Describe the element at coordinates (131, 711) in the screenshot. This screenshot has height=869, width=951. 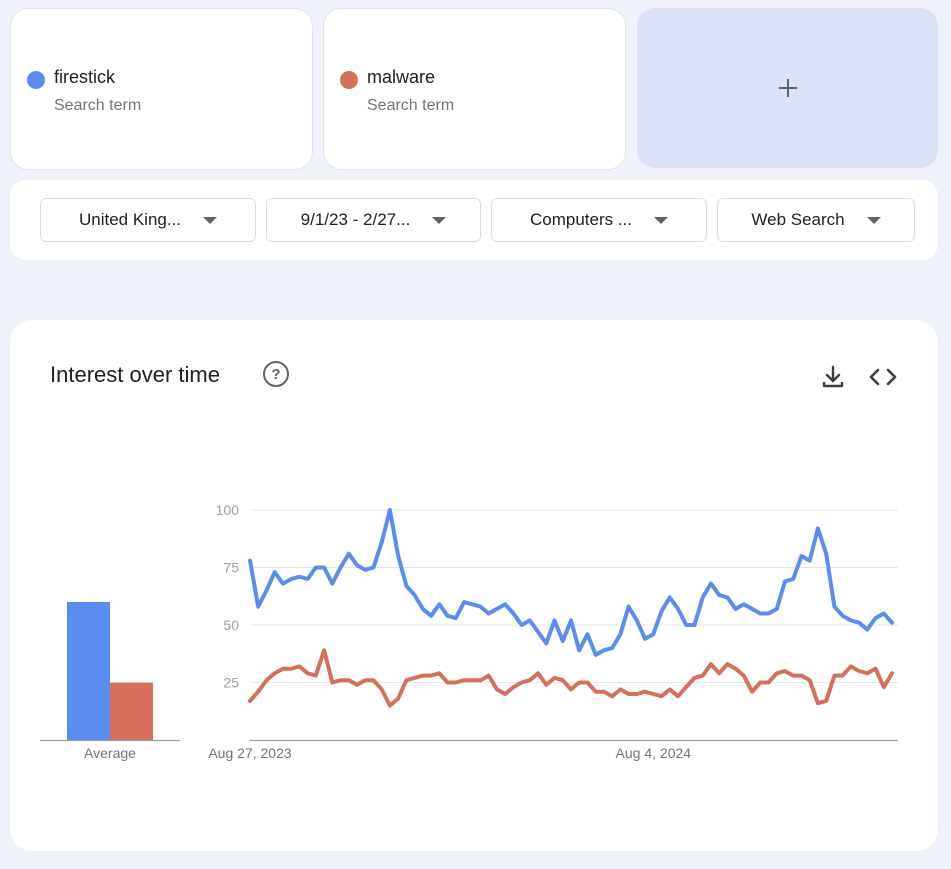
I see `average-bar-malware` at that location.